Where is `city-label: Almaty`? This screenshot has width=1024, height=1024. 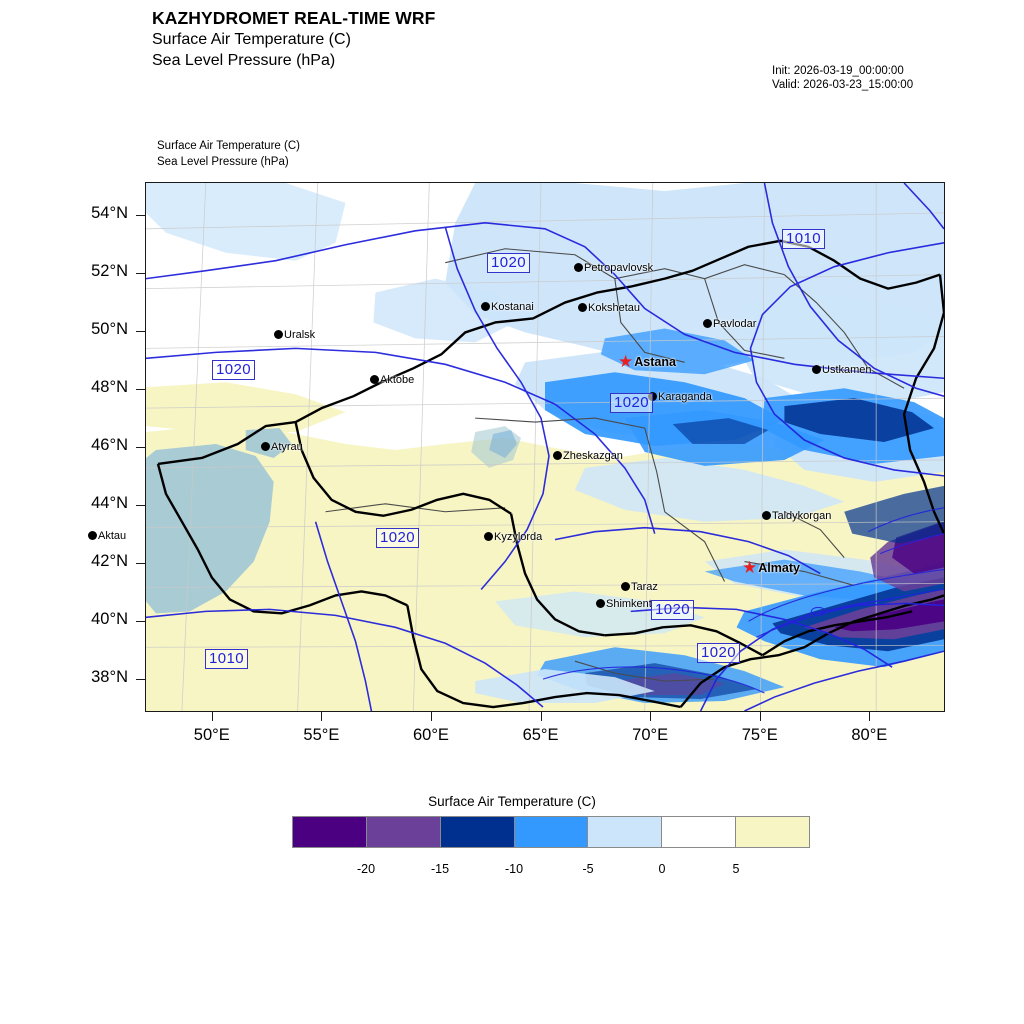
city-label: Almaty is located at coordinates (779, 567).